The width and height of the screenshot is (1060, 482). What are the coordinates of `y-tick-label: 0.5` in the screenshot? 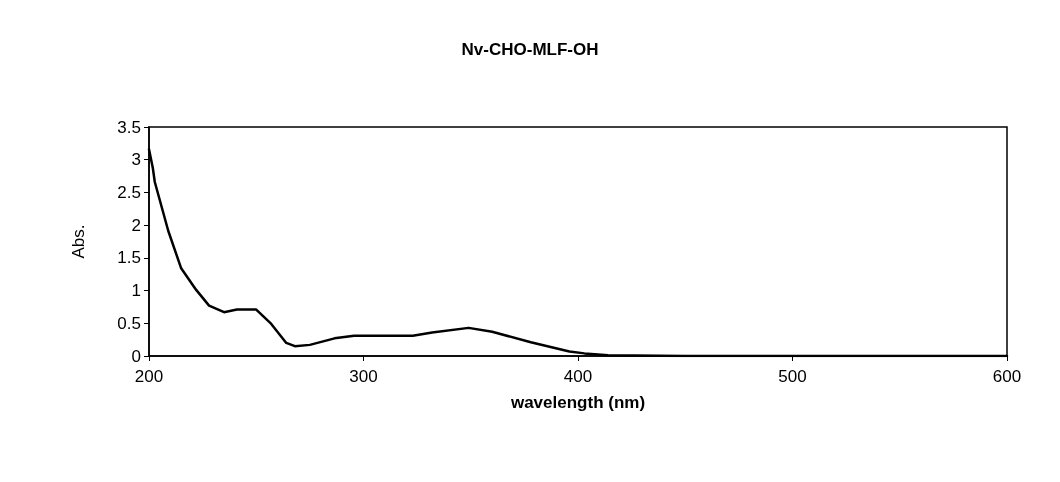 It's located at (129, 323).